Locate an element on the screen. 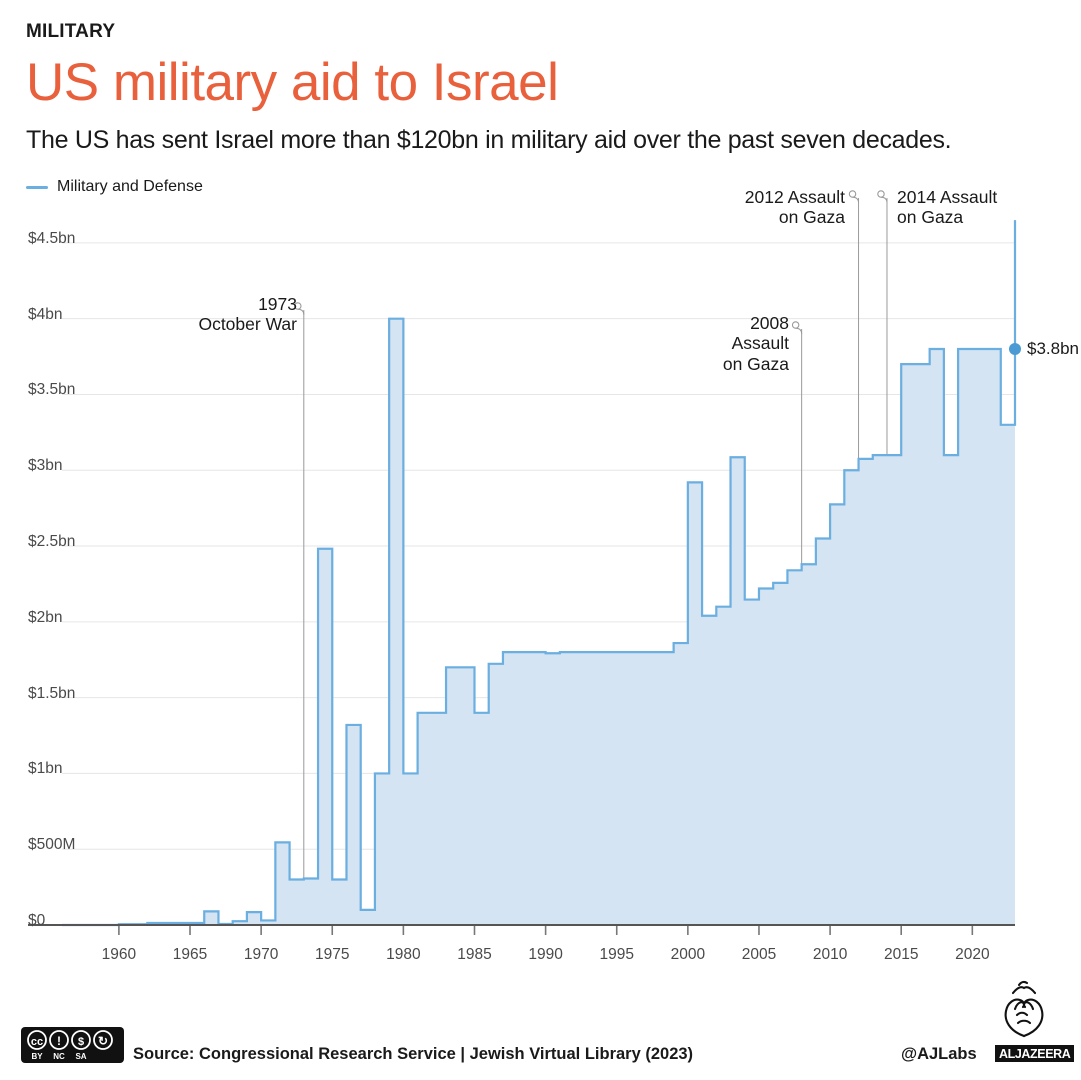 The image size is (1081, 1080). x-axis-tick-label: 1990 is located at coordinates (545, 954).